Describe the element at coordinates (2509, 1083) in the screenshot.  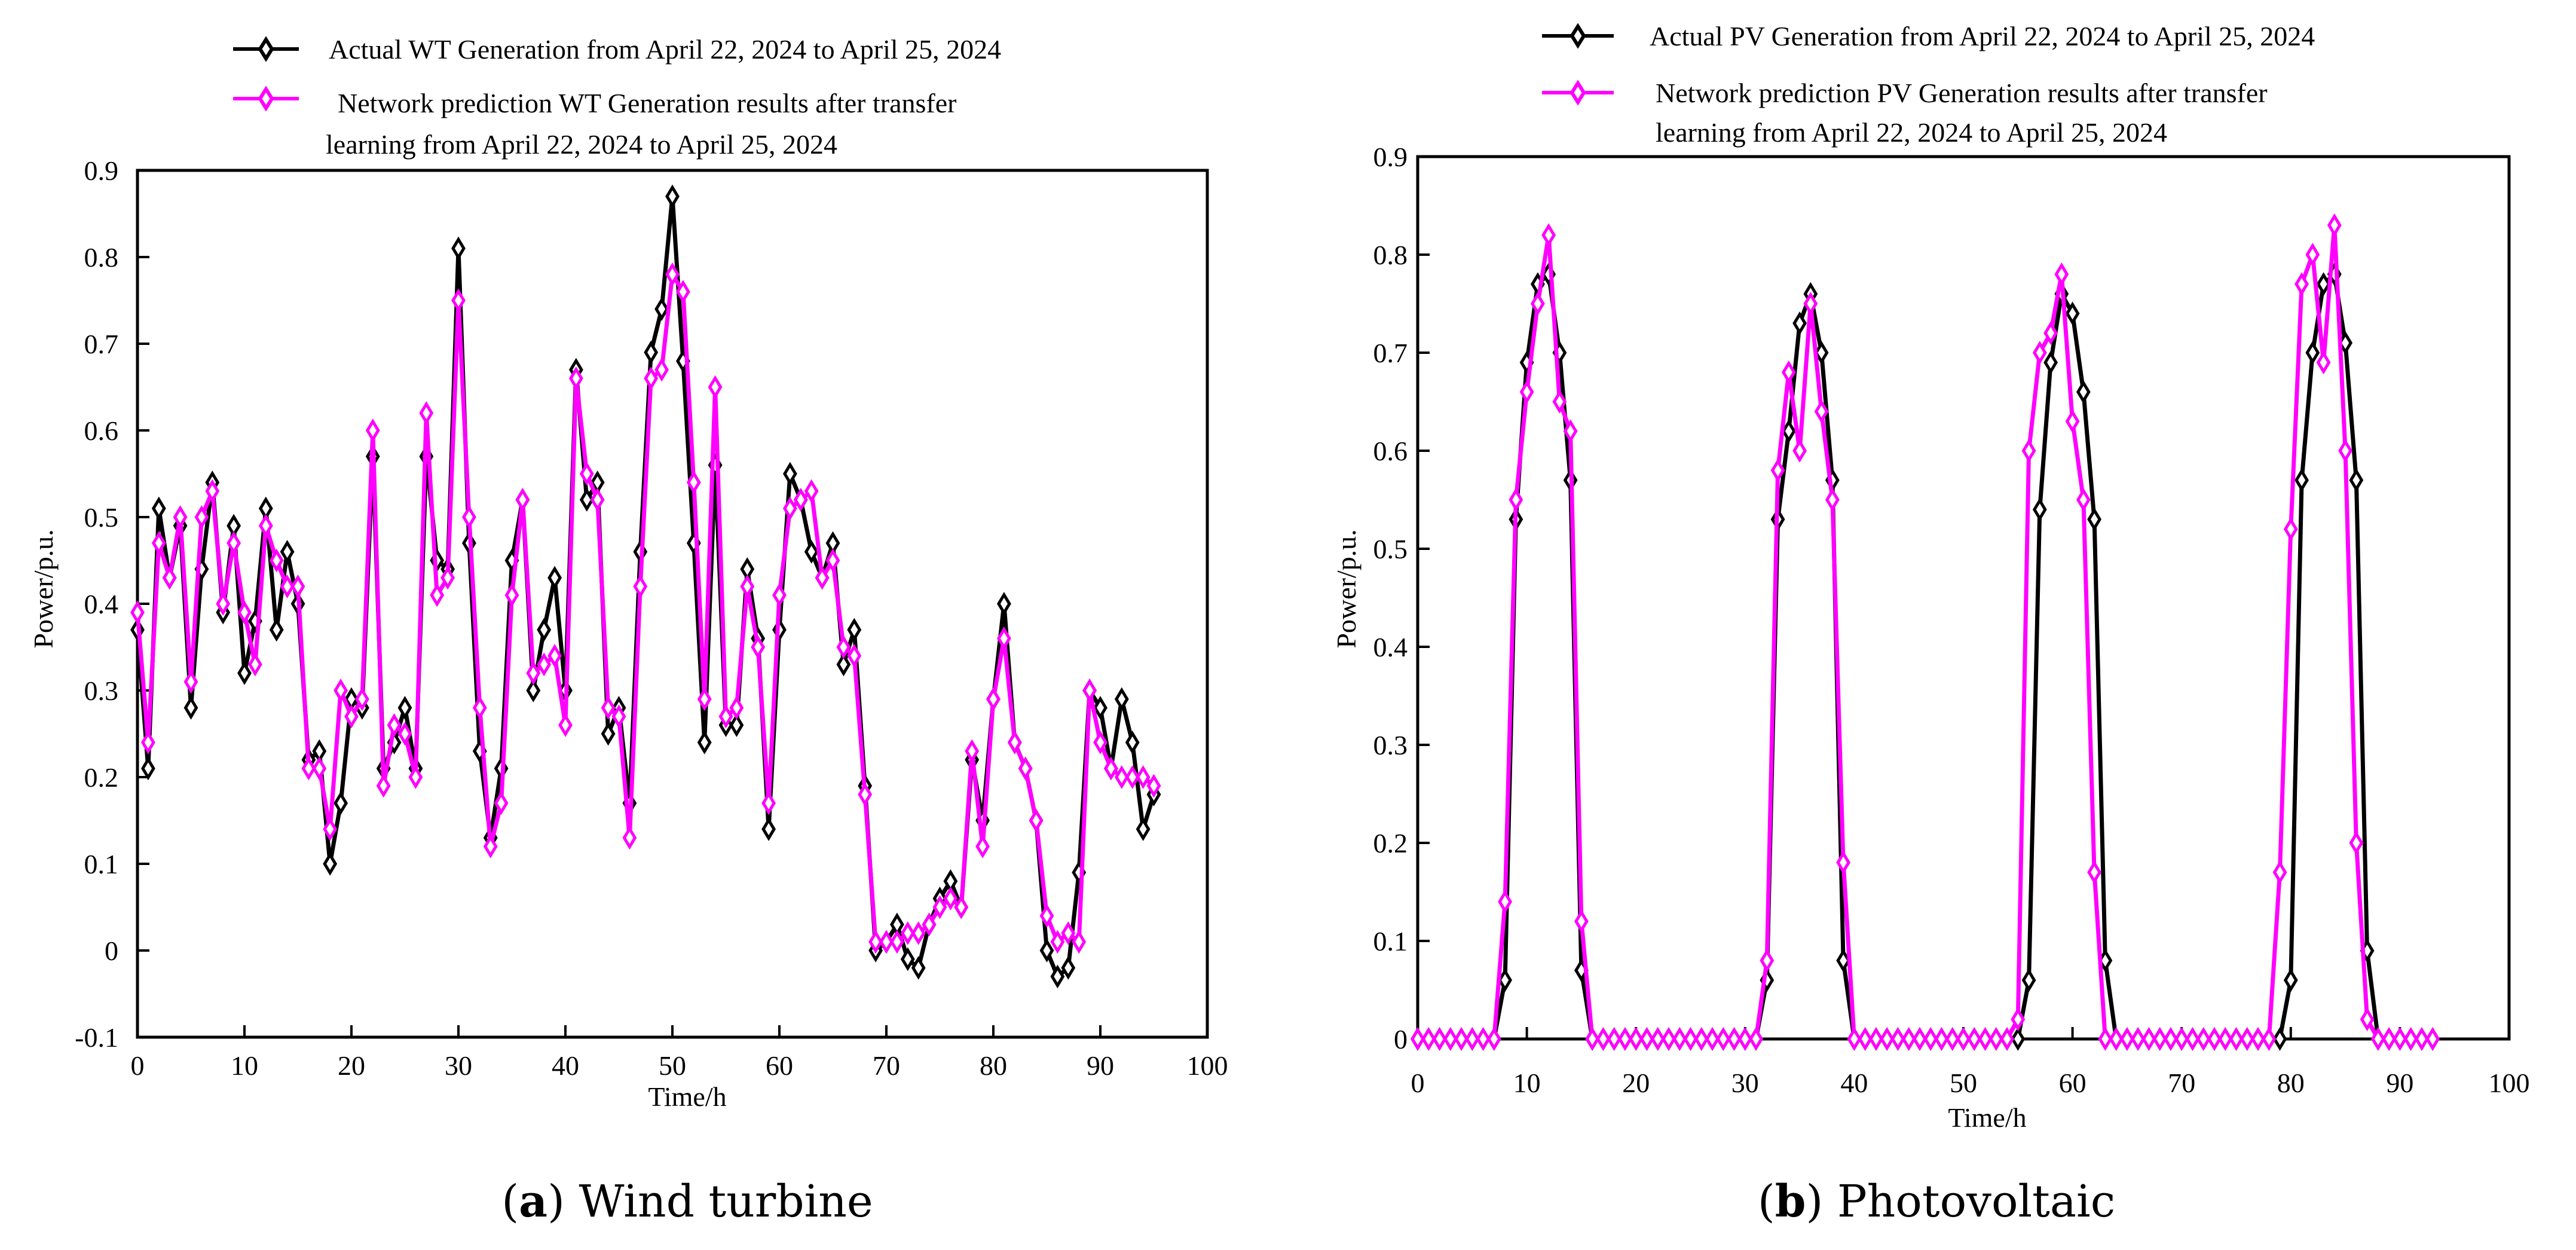
I see `x-tick-label: 100` at that location.